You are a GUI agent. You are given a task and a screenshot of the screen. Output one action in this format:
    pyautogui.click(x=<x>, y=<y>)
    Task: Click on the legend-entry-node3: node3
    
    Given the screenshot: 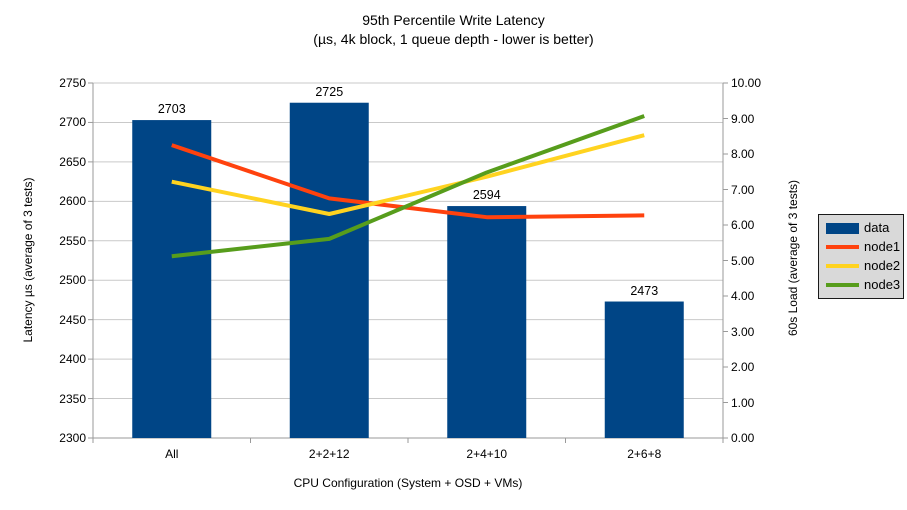 What is the action you would take?
    pyautogui.click(x=863, y=284)
    